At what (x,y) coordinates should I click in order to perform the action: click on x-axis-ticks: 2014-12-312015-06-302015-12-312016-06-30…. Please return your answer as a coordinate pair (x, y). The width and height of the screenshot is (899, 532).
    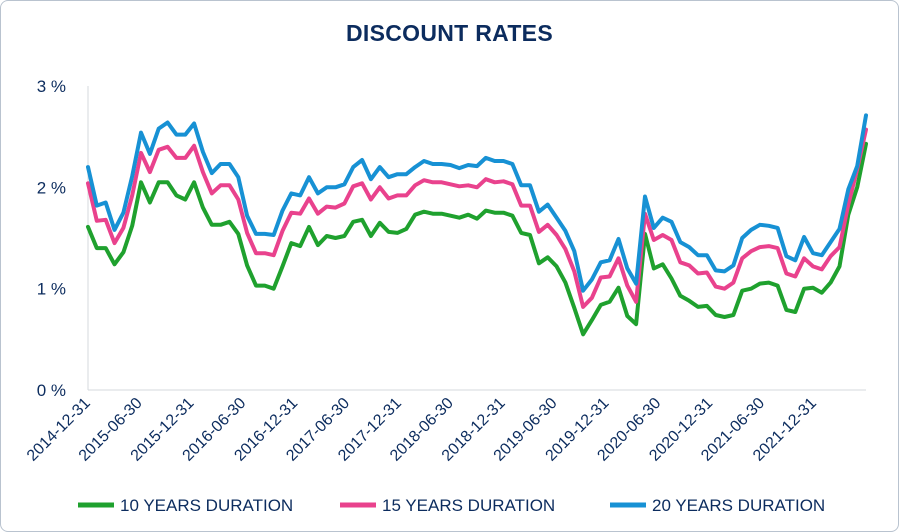
    Looking at the image, I should click on (422, 430).